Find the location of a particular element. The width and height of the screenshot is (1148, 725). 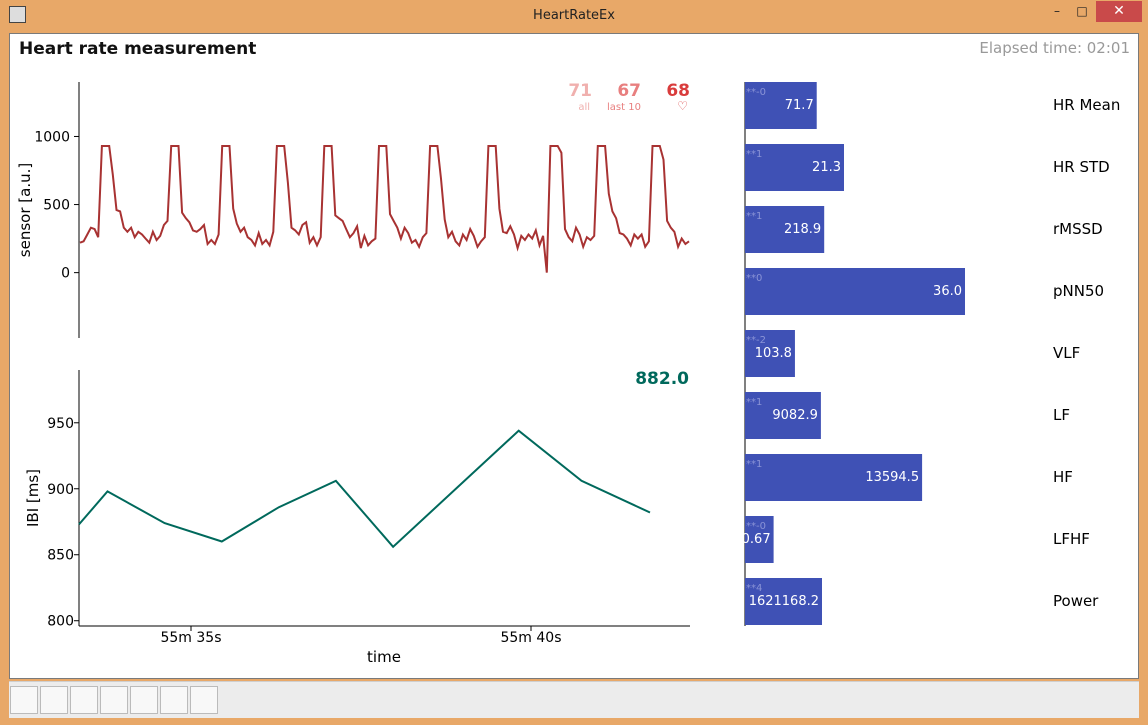

navigation-toolbar is located at coordinates (574, 699).